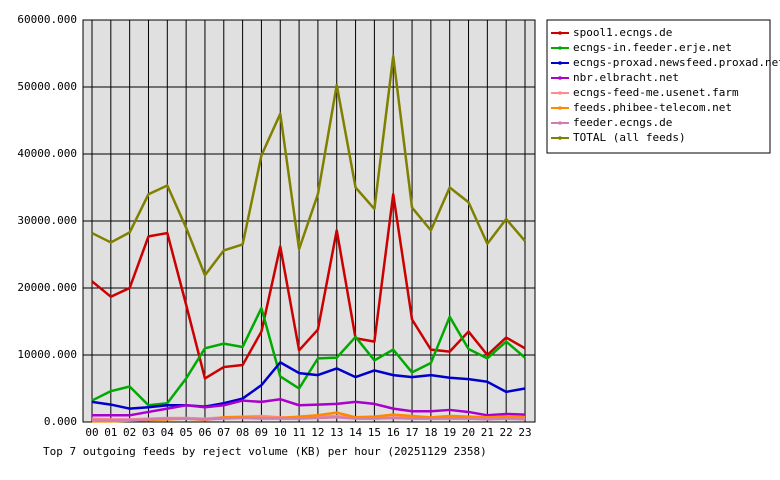 The image size is (780, 480). I want to click on legend-label: feeds.phibee-telecom.net, so click(652, 107).